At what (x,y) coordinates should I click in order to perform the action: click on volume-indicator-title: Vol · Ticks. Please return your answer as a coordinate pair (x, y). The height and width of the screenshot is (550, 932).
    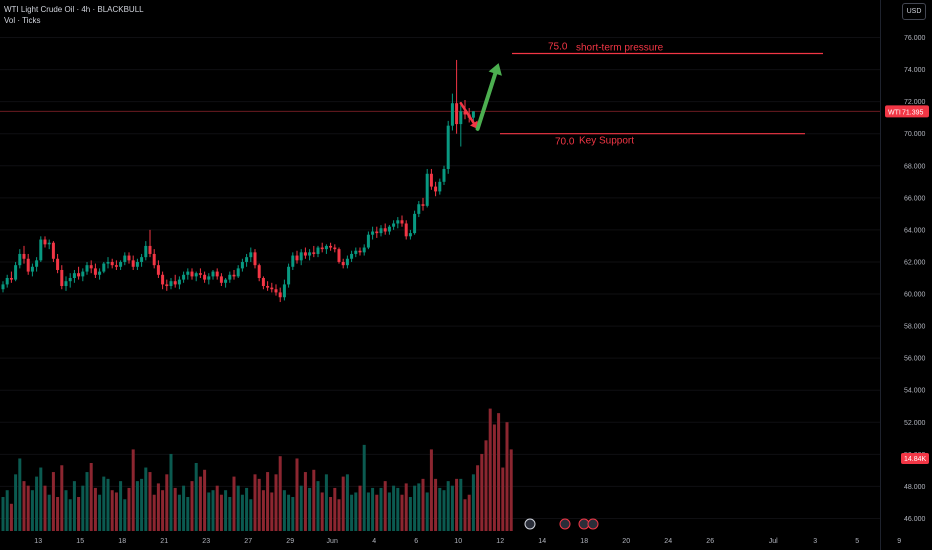
    Looking at the image, I should click on (22, 20).